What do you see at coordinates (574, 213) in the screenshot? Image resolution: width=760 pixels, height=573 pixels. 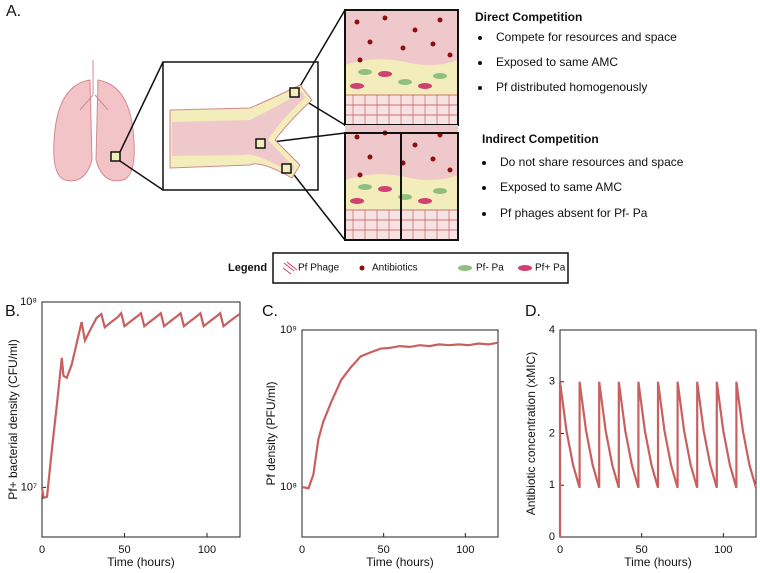 I see `bullet-text: Pf phages absent for Pf- Pa` at bounding box center [574, 213].